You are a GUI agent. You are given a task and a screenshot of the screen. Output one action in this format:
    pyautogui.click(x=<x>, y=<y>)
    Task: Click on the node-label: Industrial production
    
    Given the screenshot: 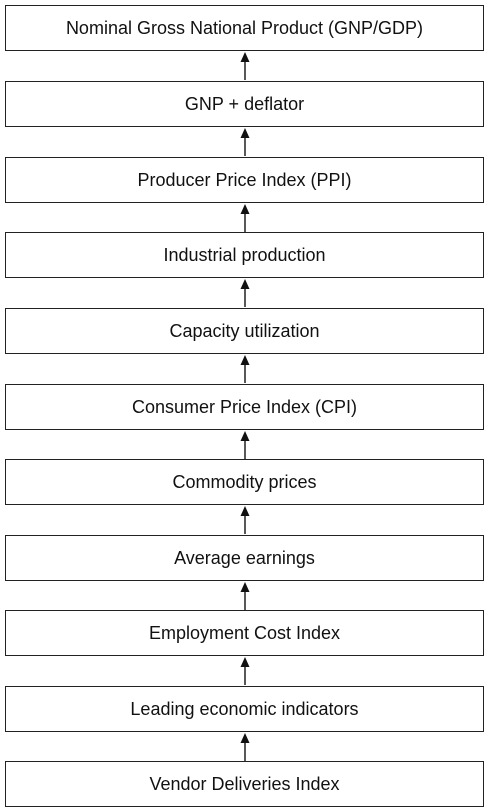 What is the action you would take?
    pyautogui.click(x=244, y=254)
    